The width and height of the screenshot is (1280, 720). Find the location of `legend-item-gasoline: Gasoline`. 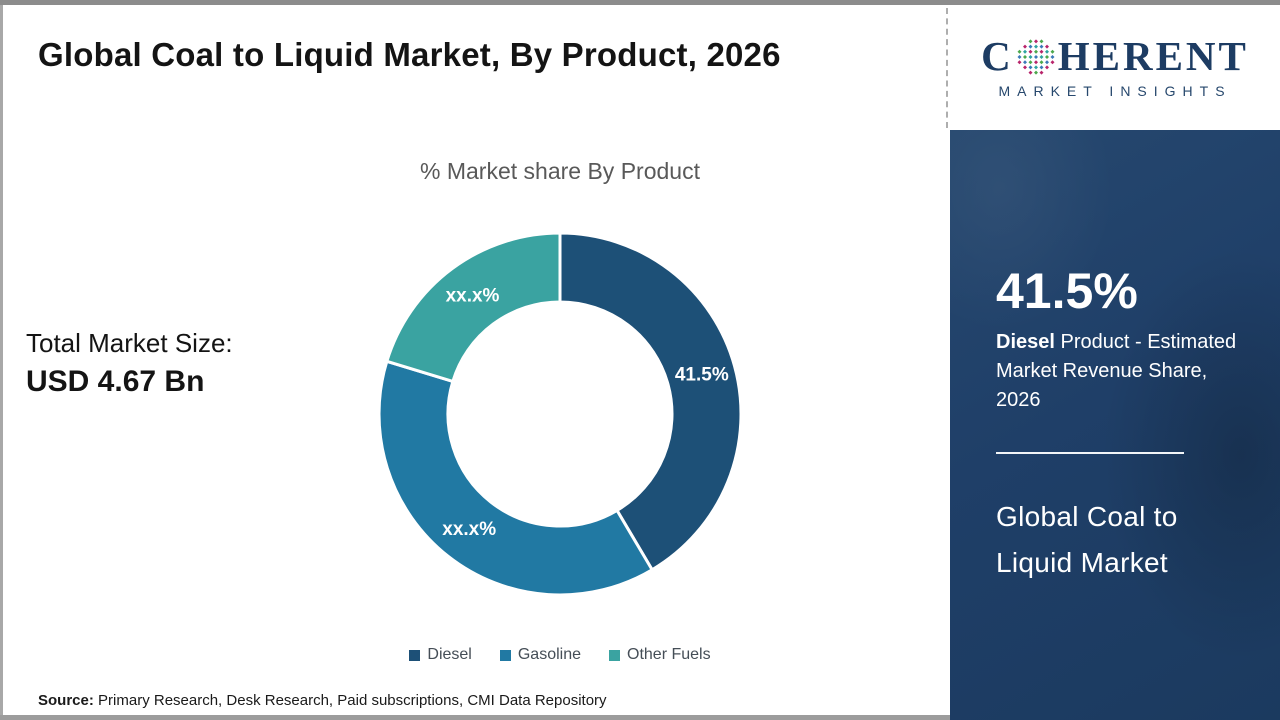

legend-item-gasoline: Gasoline is located at coordinates (540, 655).